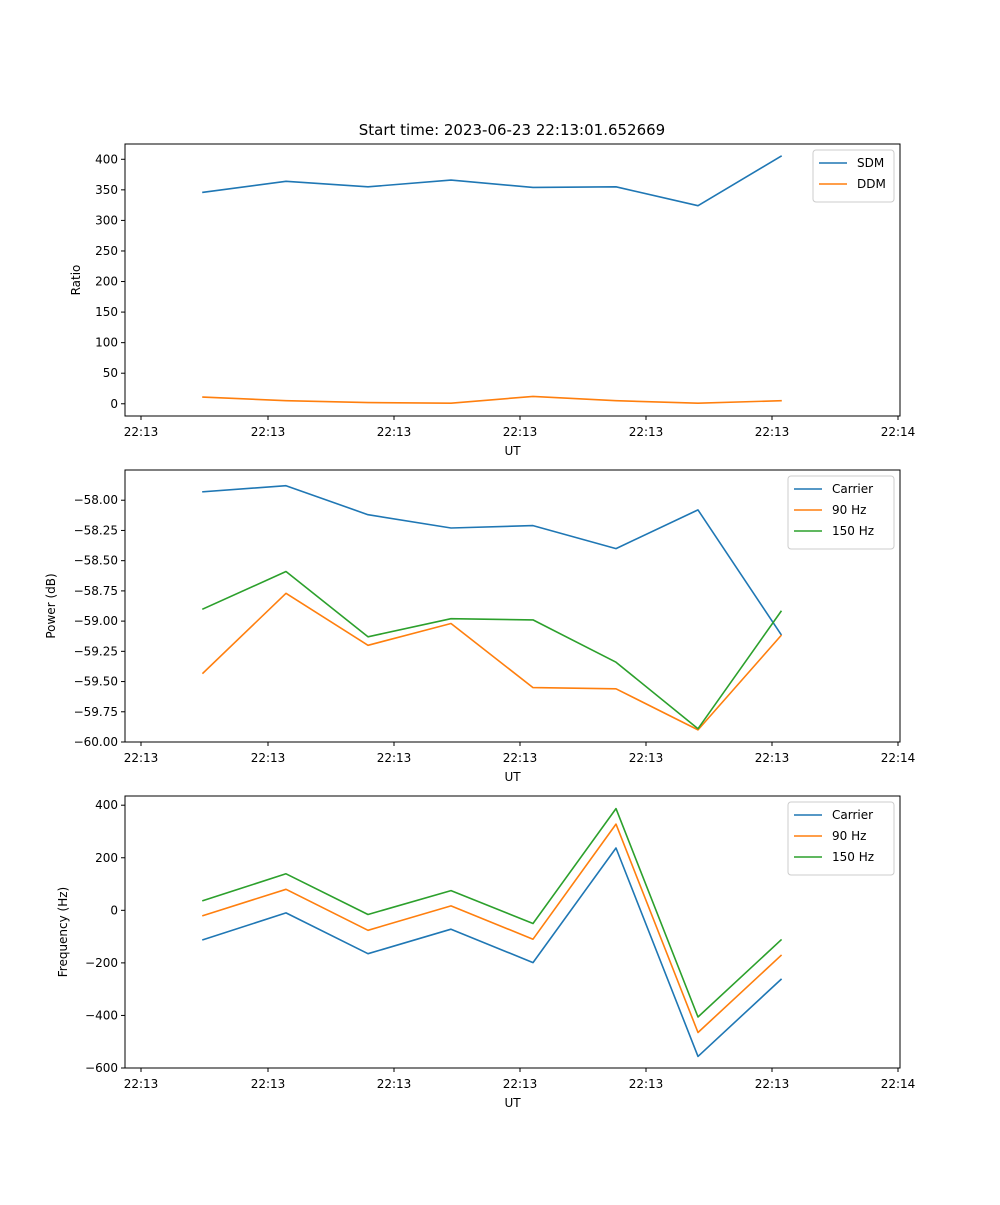 This screenshot has height=1205, width=1000. What do you see at coordinates (106, 190) in the screenshot?
I see `y-tick-label: 350` at bounding box center [106, 190].